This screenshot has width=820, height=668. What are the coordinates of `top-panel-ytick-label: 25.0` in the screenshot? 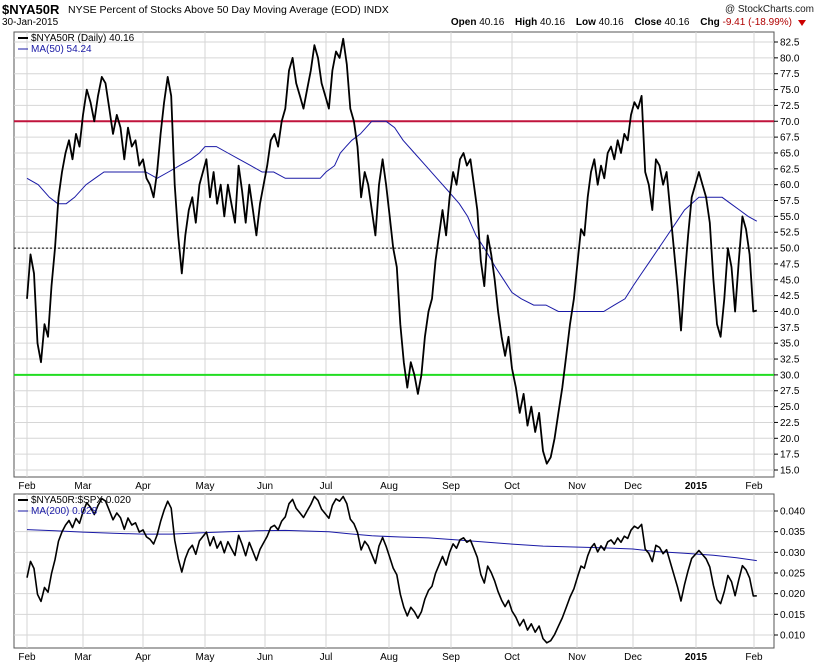 It's located at (790, 407).